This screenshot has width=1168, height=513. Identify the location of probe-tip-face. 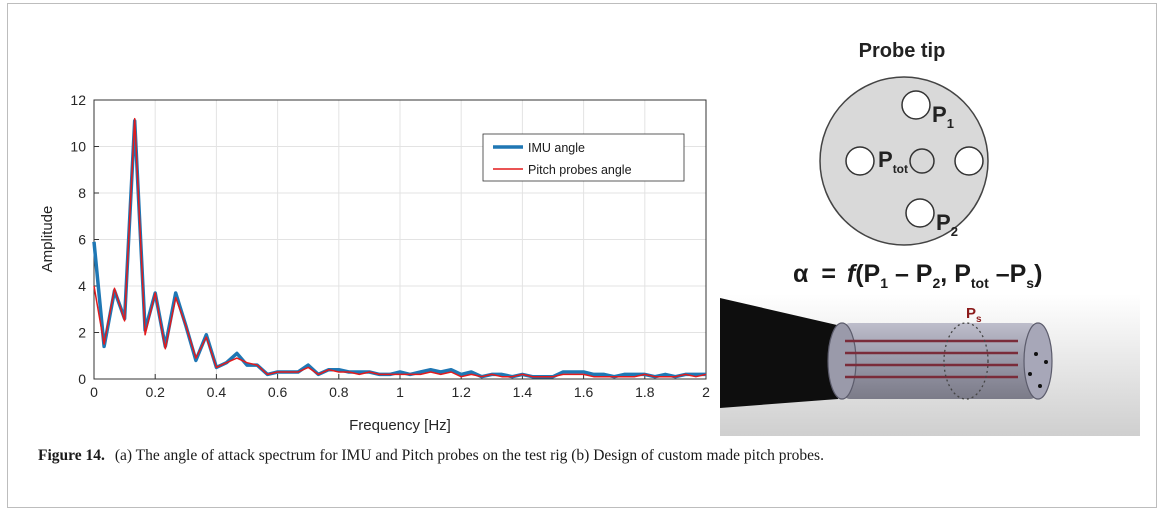
(904, 161).